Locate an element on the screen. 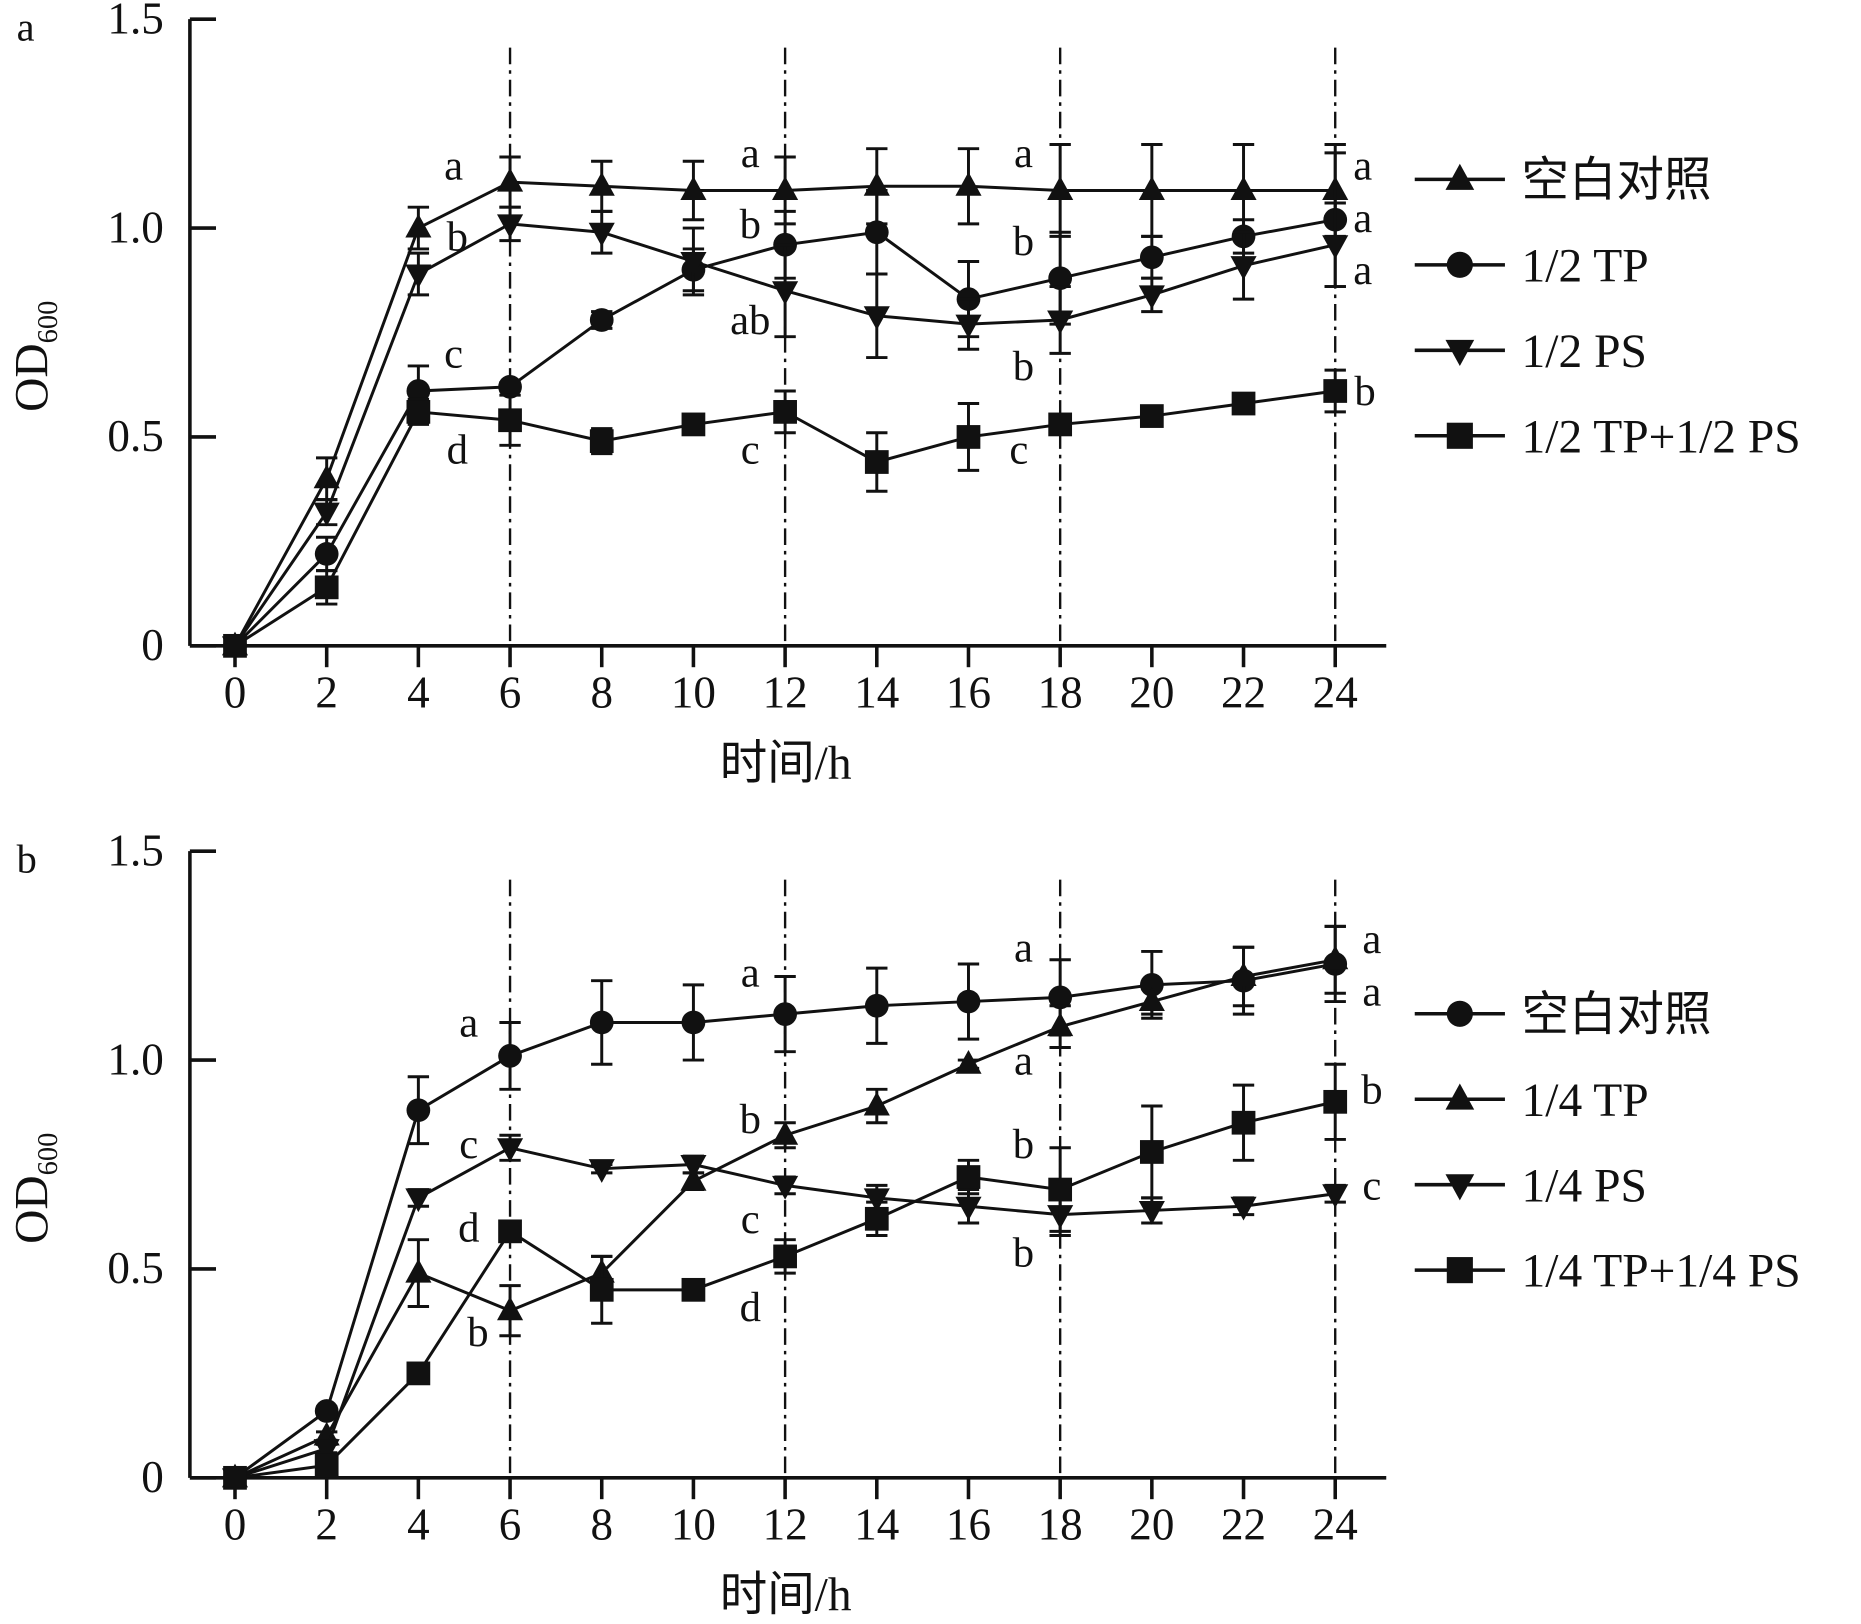  legend-label: 1/4 PS is located at coordinates (1584, 1186).